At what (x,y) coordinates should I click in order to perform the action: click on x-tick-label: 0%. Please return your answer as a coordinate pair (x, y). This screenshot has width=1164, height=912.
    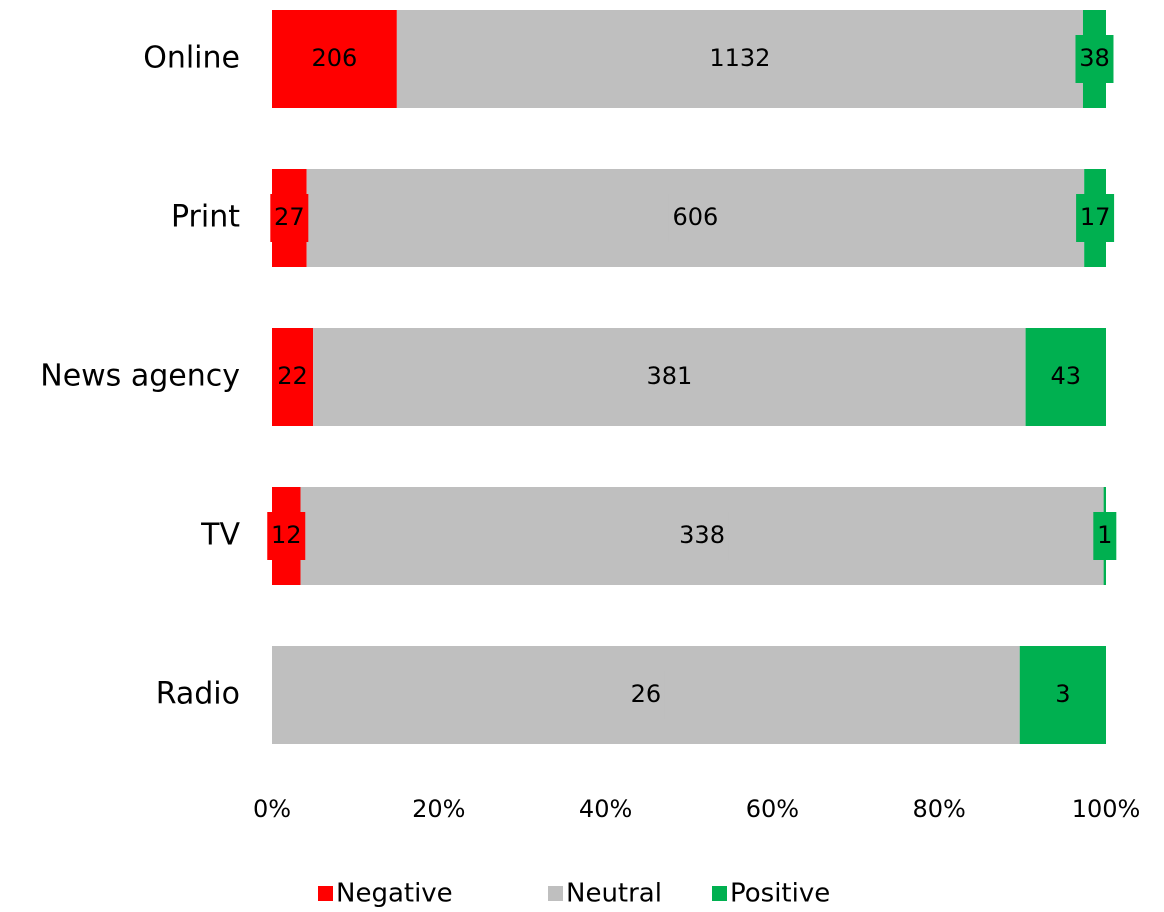
    Looking at the image, I should click on (272, 809).